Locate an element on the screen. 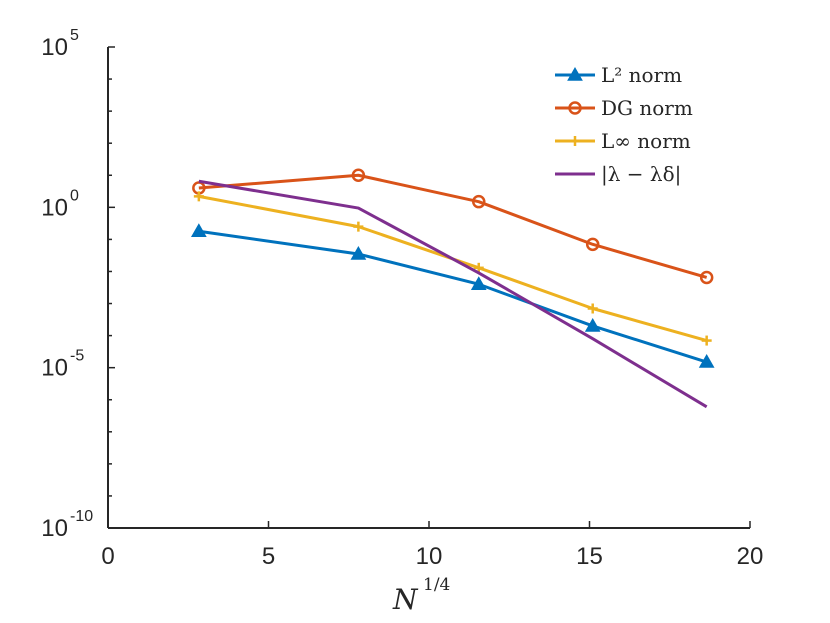 The image size is (830, 623). legend-entry: |λ − λδ| is located at coordinates (618, 174).